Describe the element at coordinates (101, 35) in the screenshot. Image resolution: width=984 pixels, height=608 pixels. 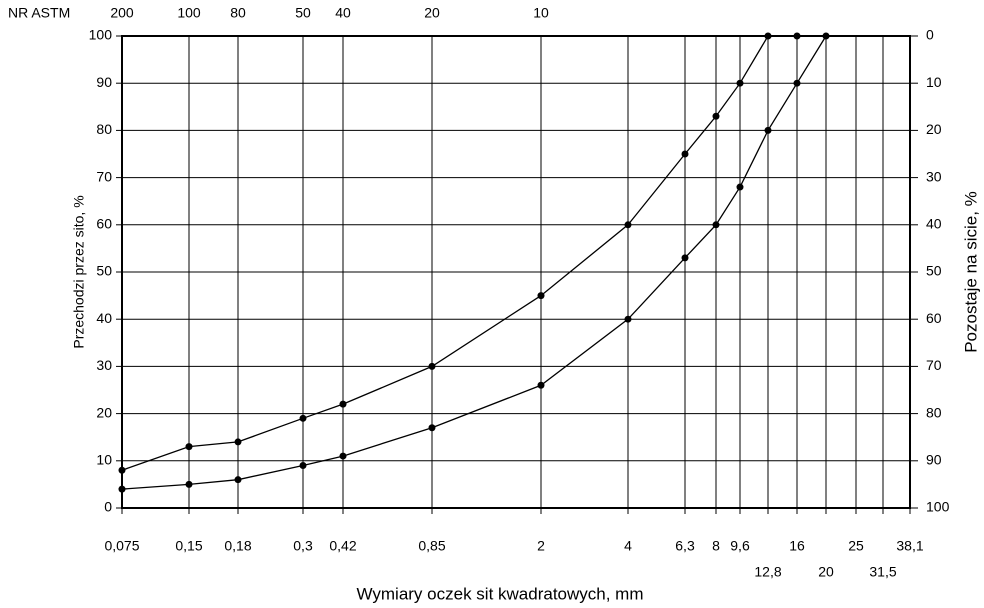
I see `y-tick-label: 100` at that location.